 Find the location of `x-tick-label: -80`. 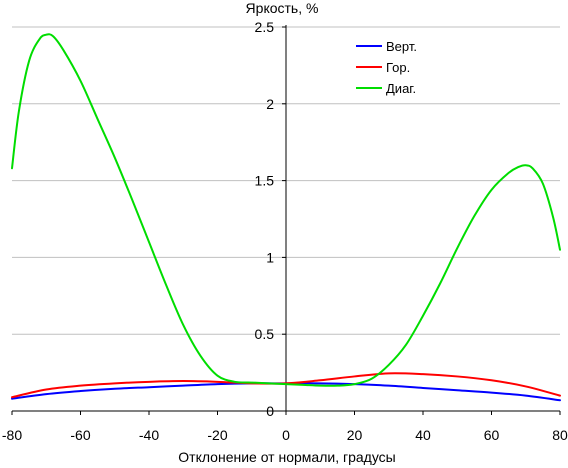

x-tick-label: -80 is located at coordinates (12, 435).